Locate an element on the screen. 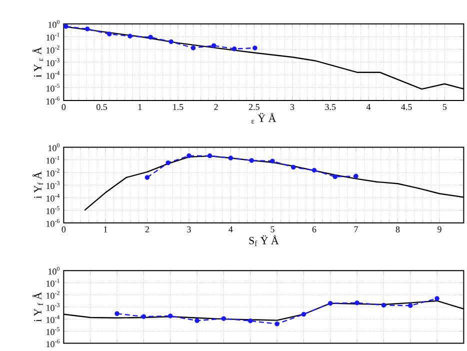  x-tick-label: 0.5 is located at coordinates (102, 107).